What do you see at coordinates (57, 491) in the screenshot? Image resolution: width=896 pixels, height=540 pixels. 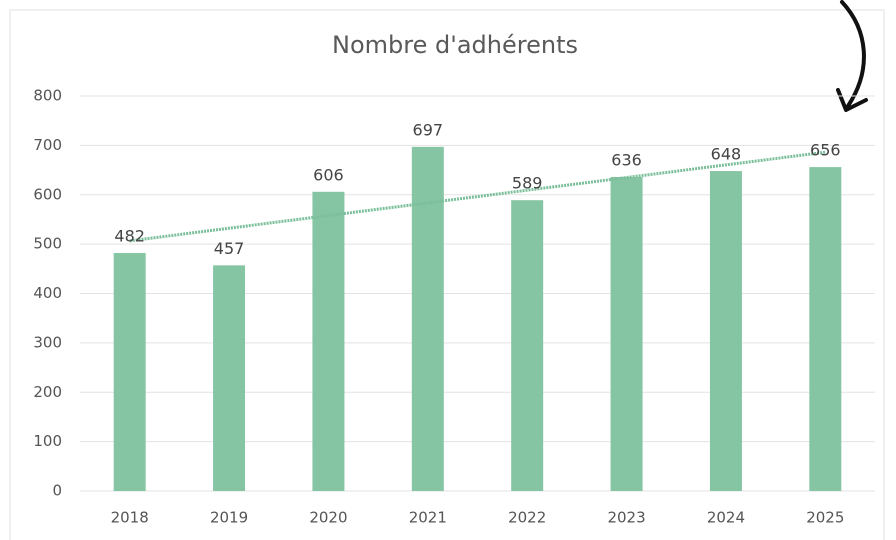 I see `y-tick-label: 0` at bounding box center [57, 491].